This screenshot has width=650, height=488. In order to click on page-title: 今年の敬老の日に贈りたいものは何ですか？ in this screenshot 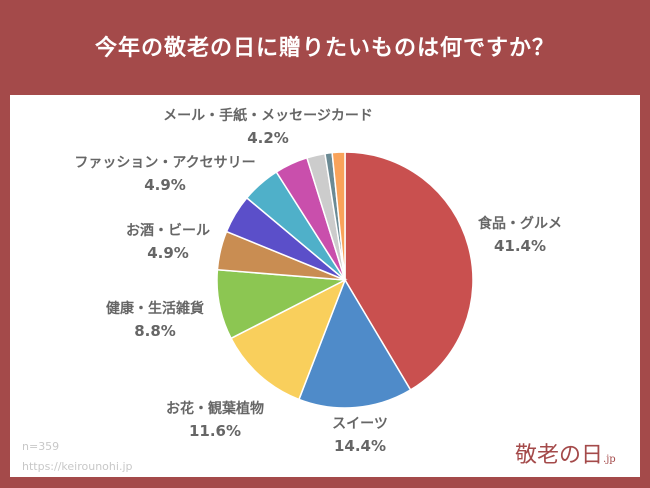, I will do `click(324, 48)`.